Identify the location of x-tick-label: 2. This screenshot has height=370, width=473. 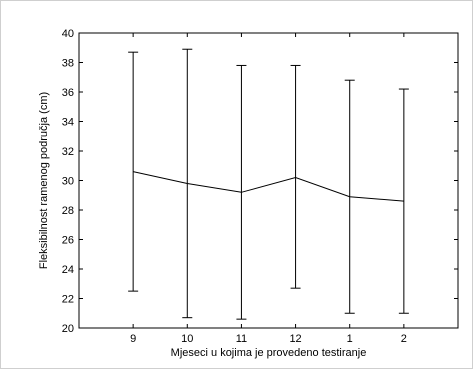
(404, 339).